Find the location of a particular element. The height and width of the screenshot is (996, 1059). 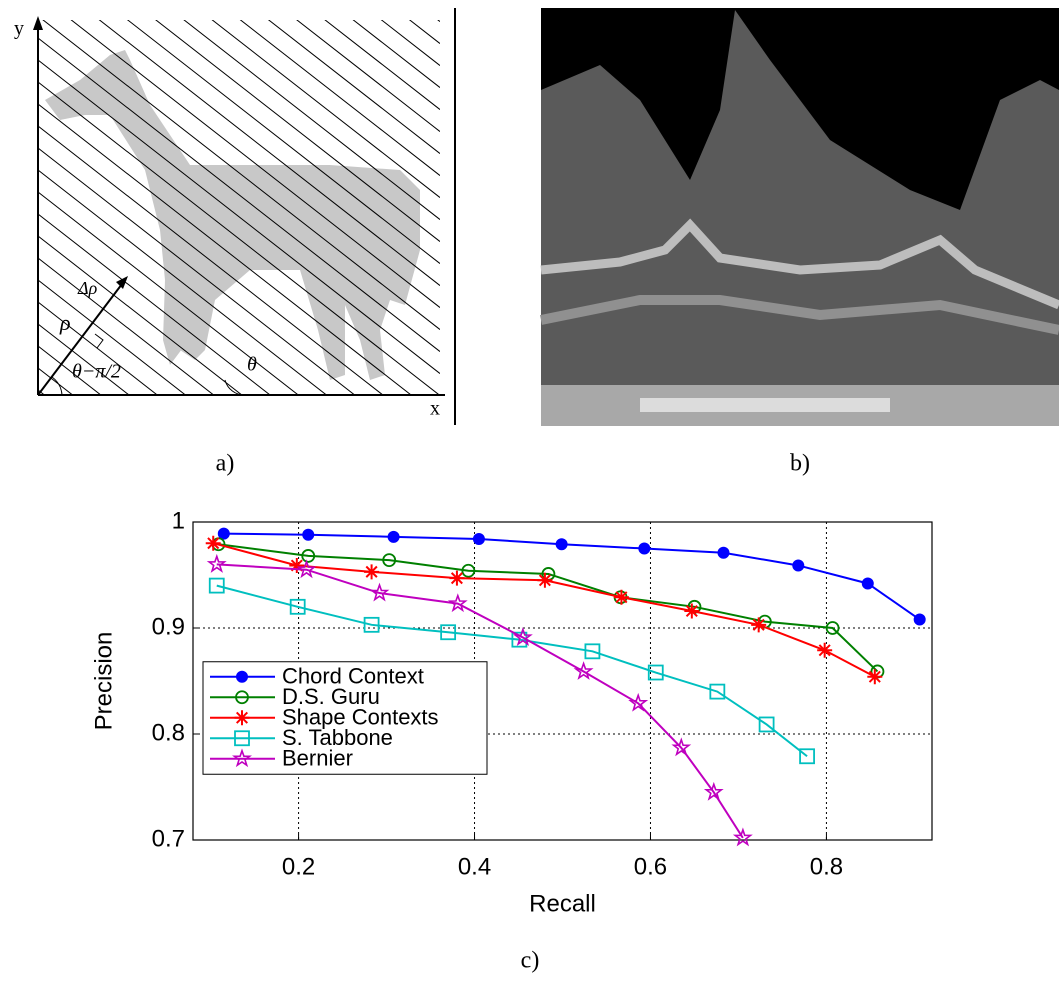

legend-label: D.S. Guru is located at coordinates (331, 696).